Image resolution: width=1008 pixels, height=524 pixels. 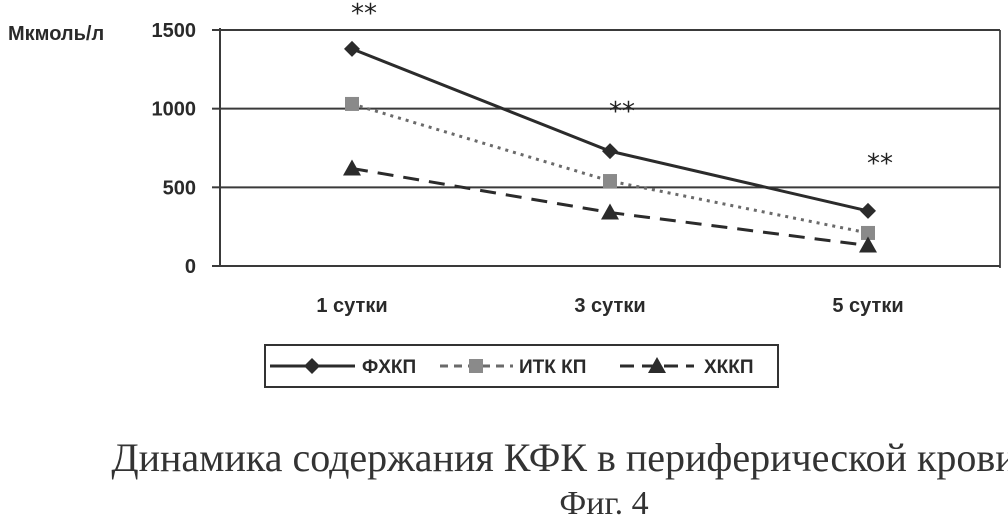 What do you see at coordinates (174, 31) in the screenshot?
I see `y-tick-label: 1500` at bounding box center [174, 31].